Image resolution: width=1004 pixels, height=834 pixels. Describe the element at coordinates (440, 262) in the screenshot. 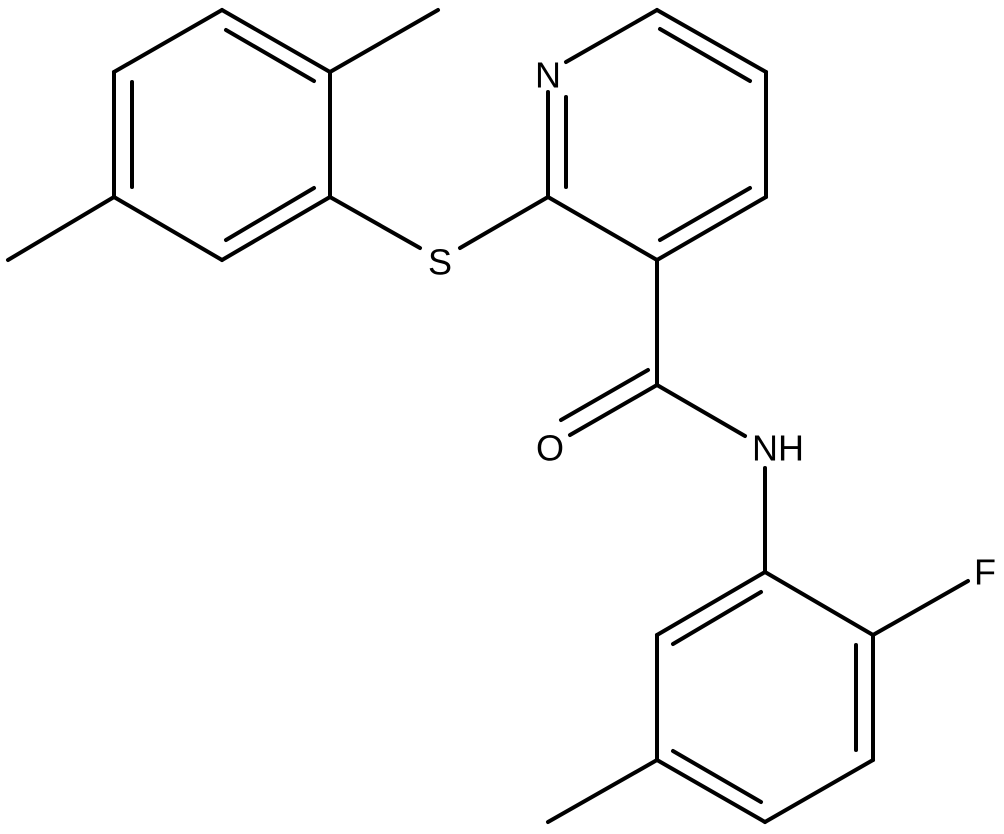

I see `atom-label: S` at that location.